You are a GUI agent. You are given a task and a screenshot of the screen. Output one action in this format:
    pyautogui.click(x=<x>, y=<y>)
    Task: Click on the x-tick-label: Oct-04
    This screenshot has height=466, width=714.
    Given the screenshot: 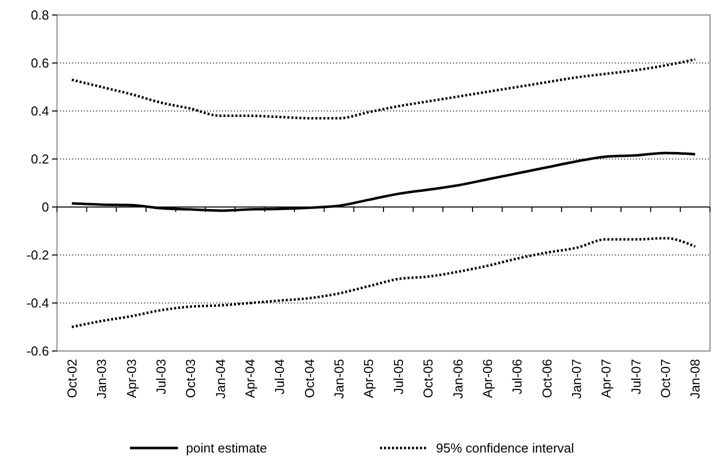 What is the action you would take?
    pyautogui.click(x=309, y=378)
    